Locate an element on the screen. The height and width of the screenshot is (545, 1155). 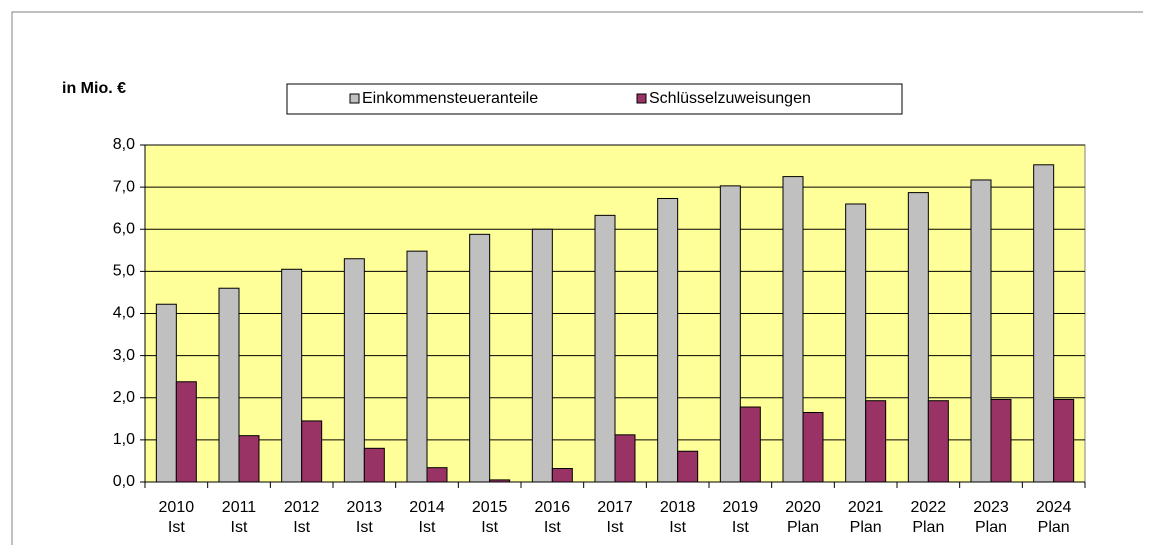
x-tick-year: 2016 is located at coordinates (553, 507).